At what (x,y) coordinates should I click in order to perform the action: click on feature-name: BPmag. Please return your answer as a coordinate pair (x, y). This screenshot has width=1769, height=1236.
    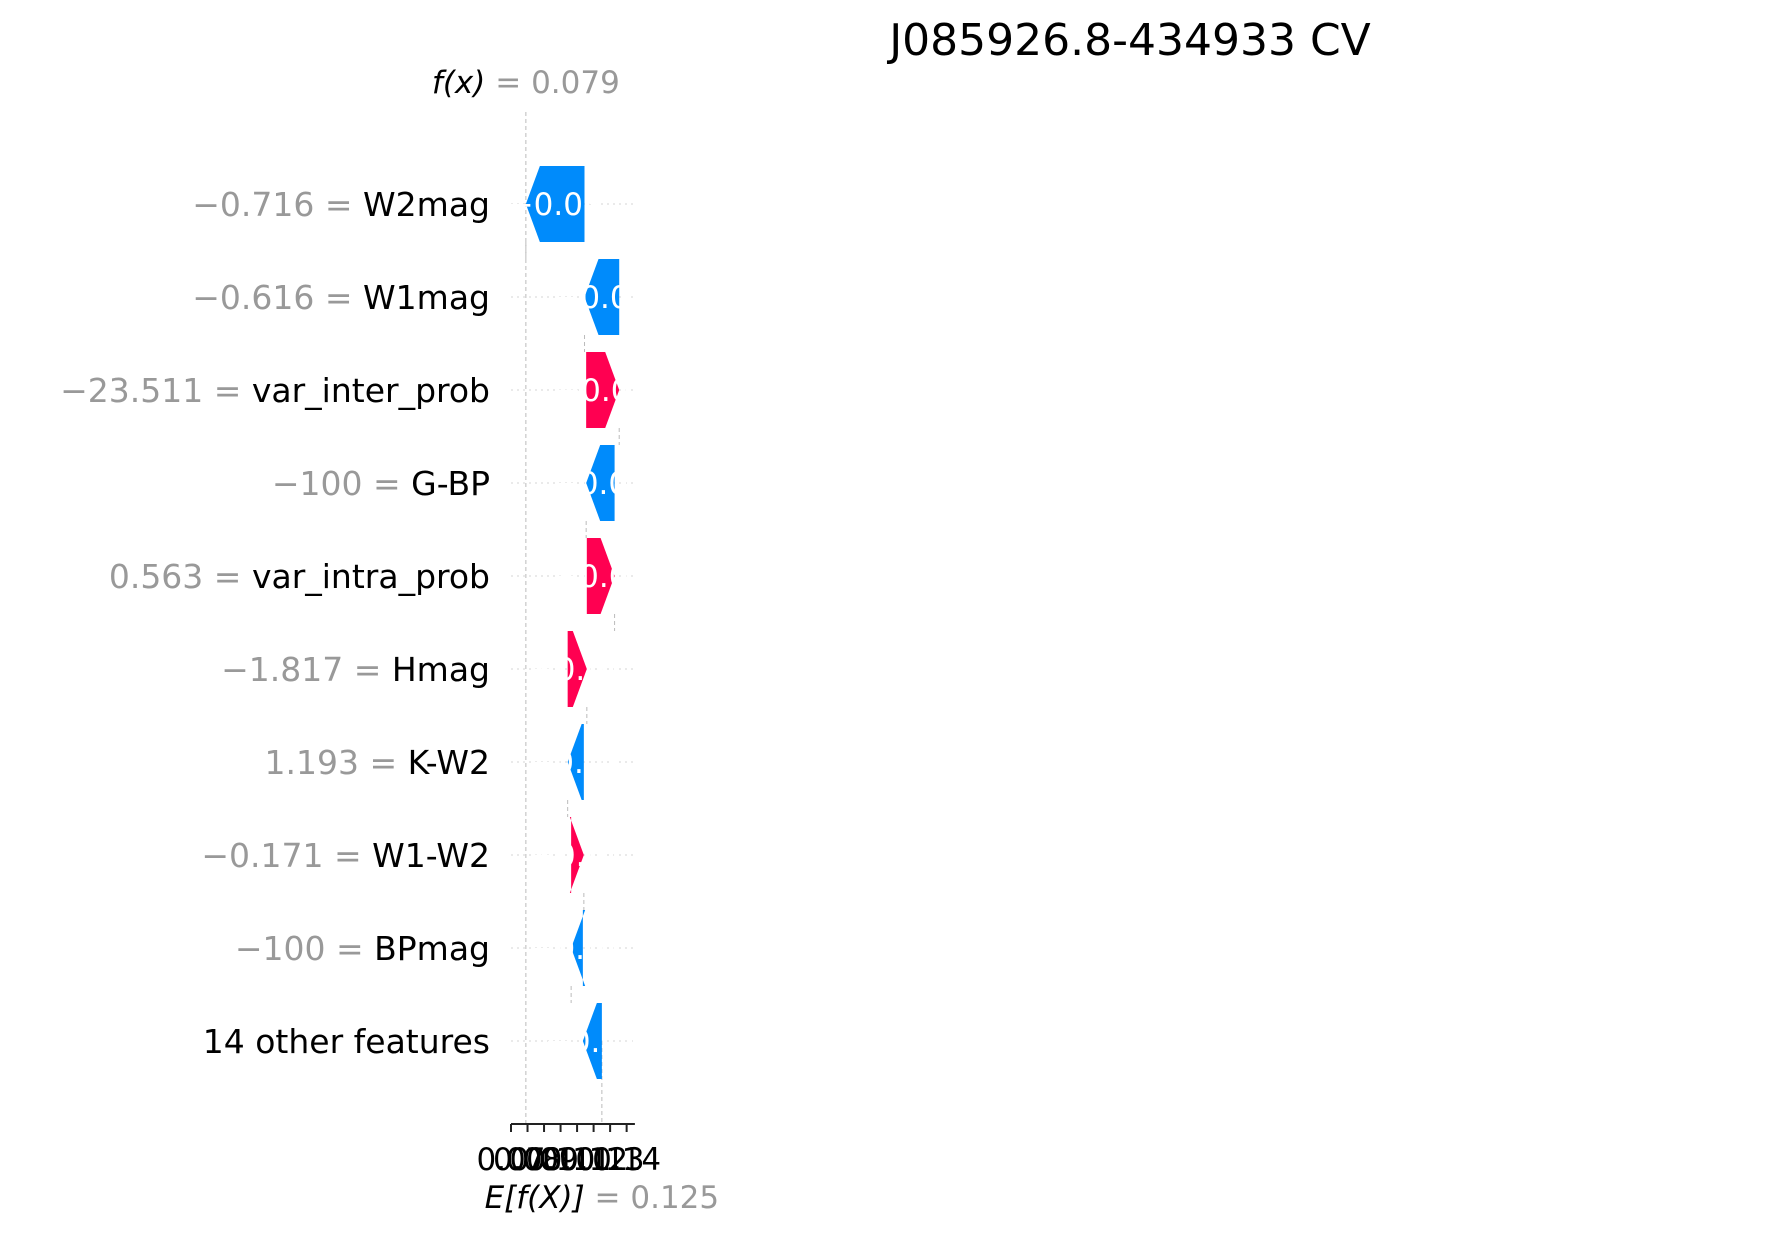
    Looking at the image, I should click on (432, 948).